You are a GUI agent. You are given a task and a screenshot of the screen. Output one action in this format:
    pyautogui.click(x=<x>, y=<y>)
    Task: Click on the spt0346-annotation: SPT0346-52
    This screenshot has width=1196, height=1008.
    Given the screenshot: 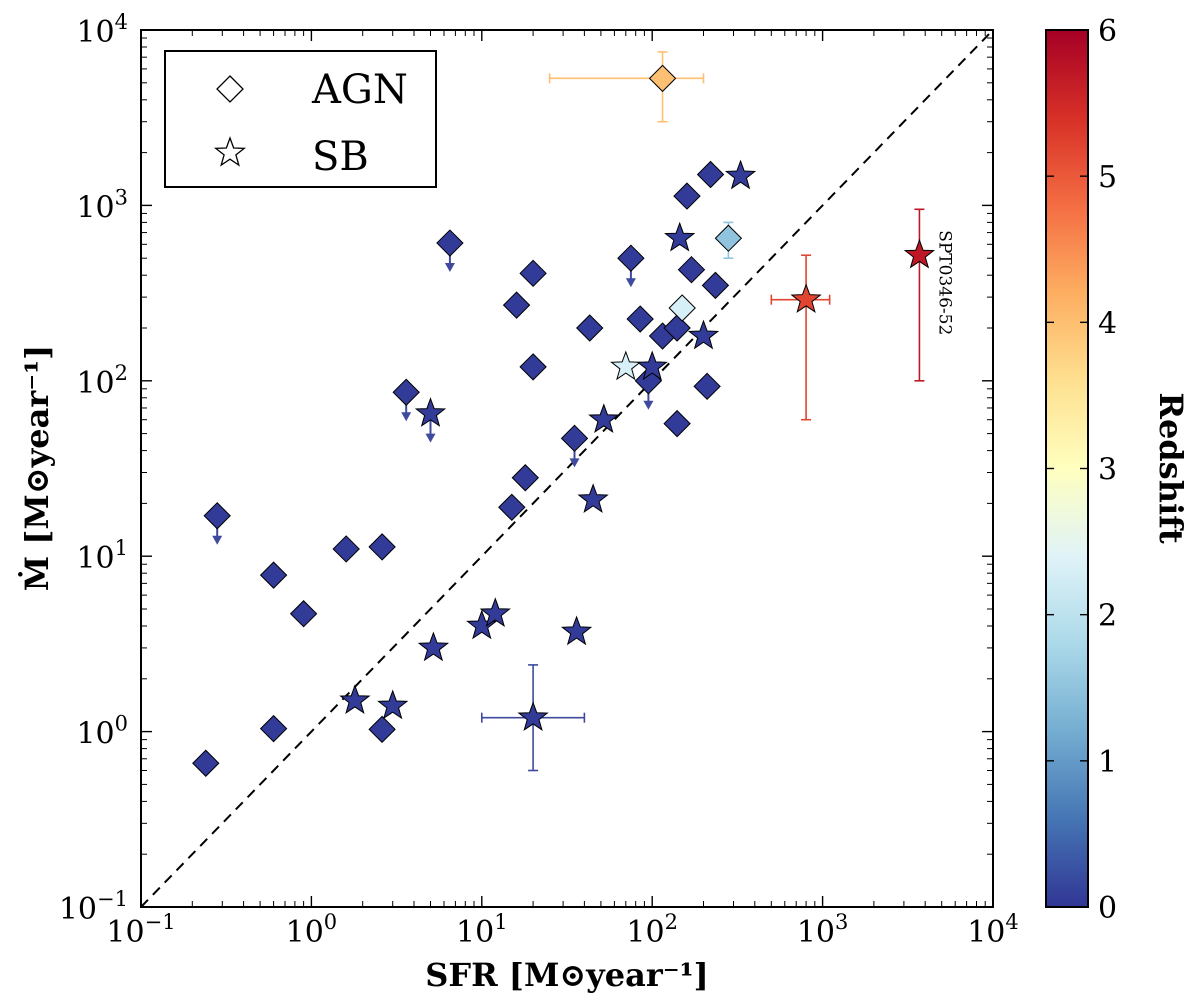 What is the action you would take?
    pyautogui.click(x=944, y=282)
    